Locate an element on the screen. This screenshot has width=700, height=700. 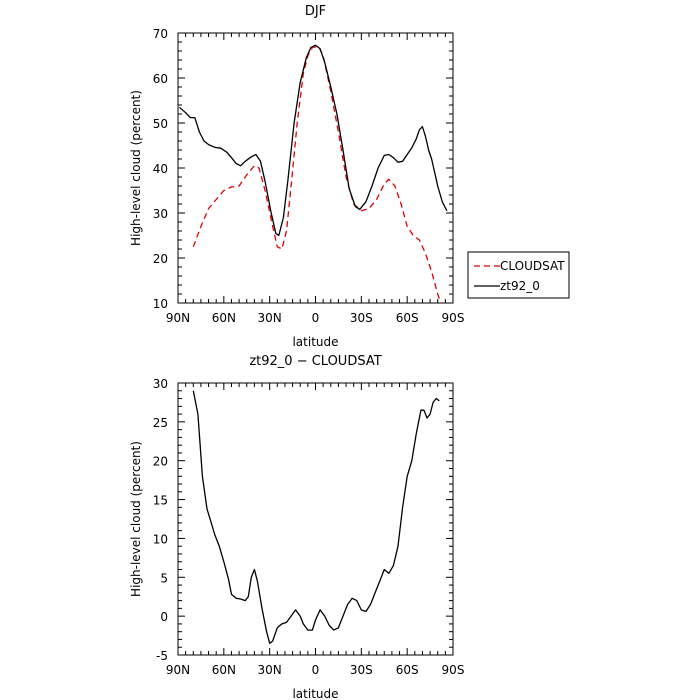
y-tick-label: 70 is located at coordinates (160, 34).